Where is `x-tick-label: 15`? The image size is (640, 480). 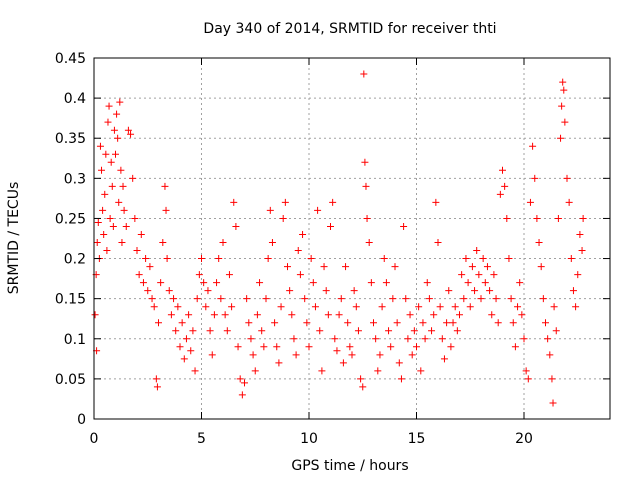 x-tick-label: 15 is located at coordinates (417, 439).